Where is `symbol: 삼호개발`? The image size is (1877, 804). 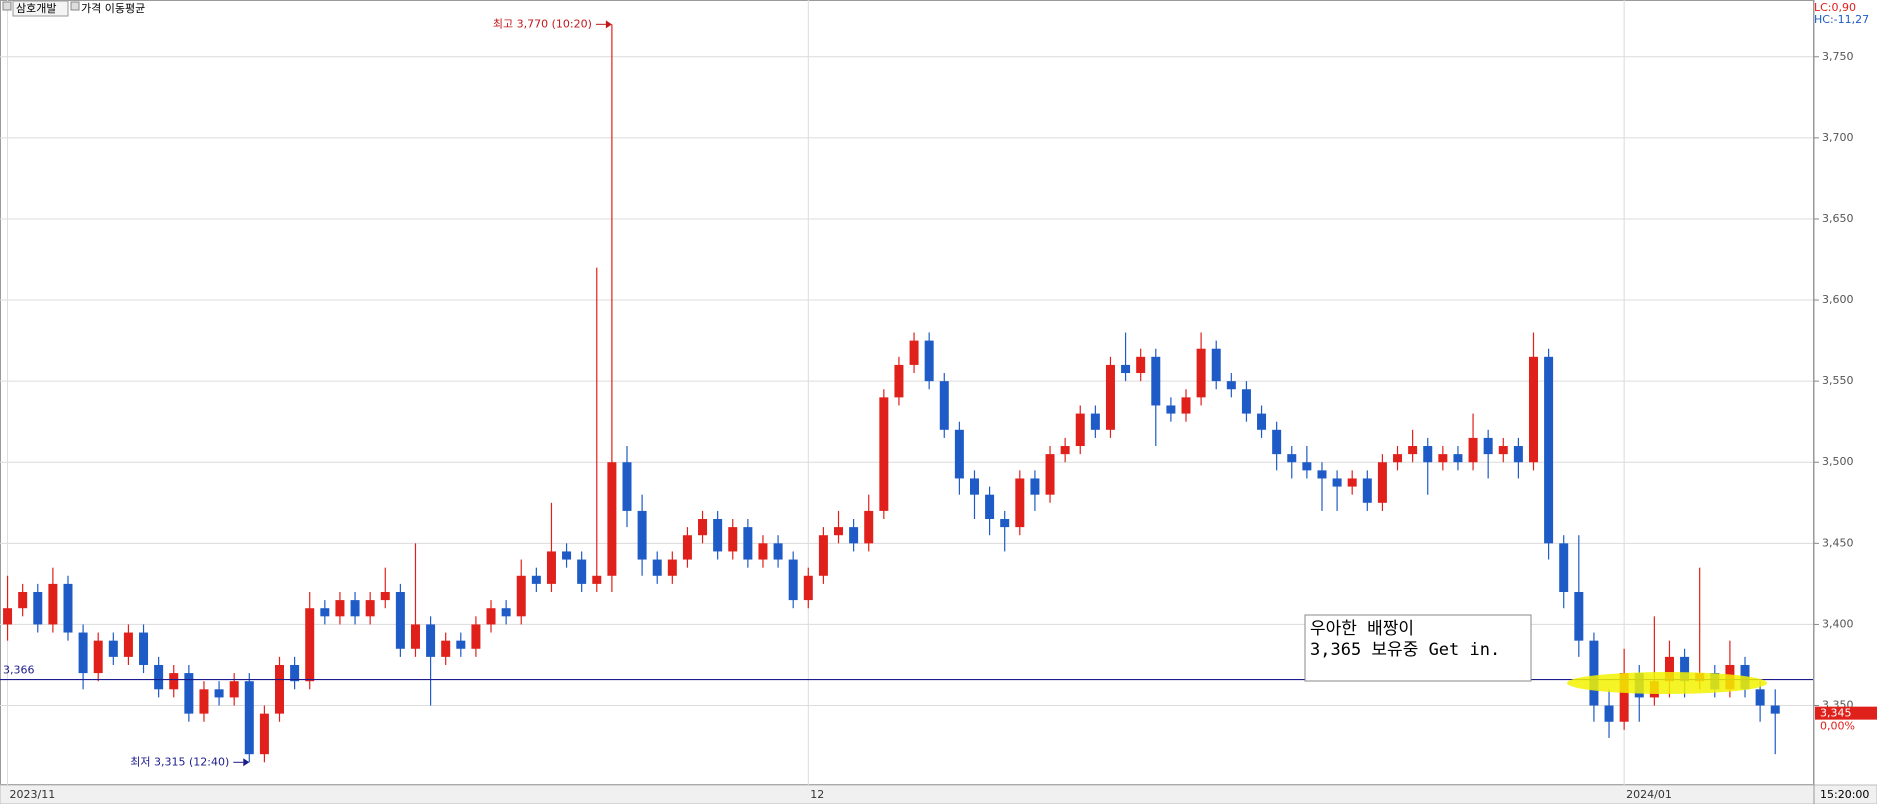 symbol: 삼호개발 is located at coordinates (36, 8).